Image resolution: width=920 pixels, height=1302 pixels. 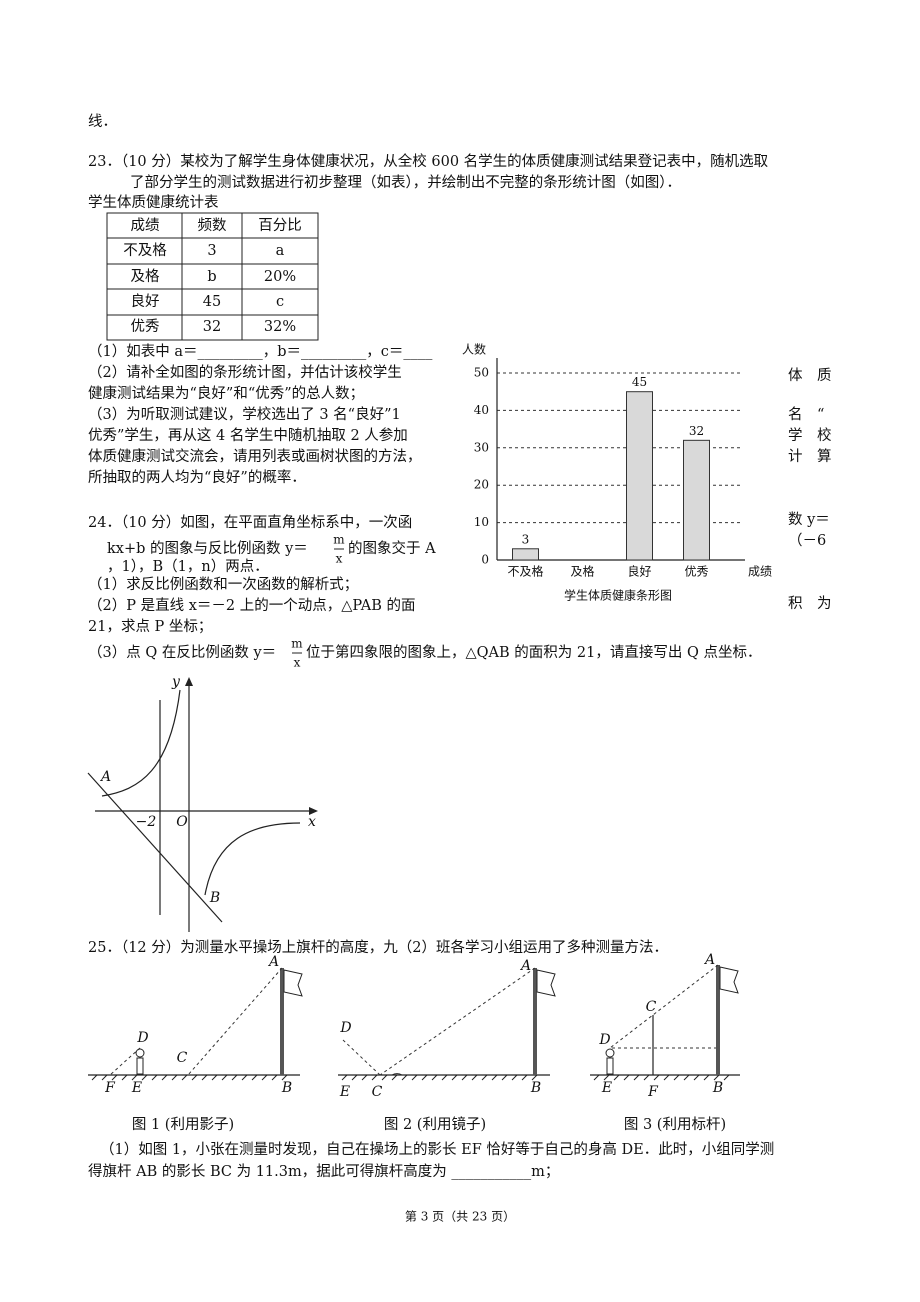 I want to click on data-label: 3, so click(x=526, y=539).